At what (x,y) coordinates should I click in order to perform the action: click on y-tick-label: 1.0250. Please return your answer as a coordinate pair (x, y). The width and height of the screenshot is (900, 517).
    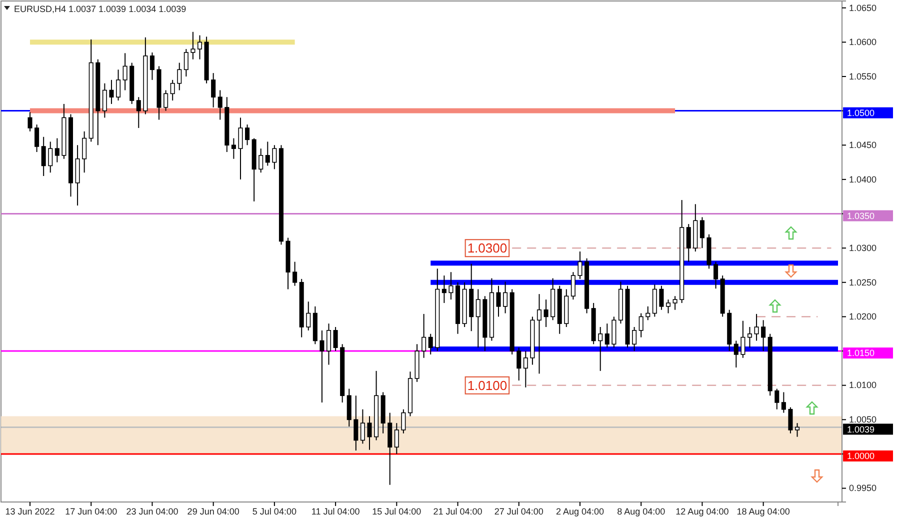
    Looking at the image, I should click on (863, 282).